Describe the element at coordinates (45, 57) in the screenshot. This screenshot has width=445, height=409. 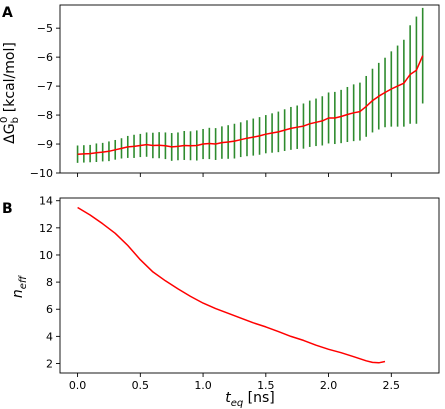
I see `y-tick-label: −6` at that location.